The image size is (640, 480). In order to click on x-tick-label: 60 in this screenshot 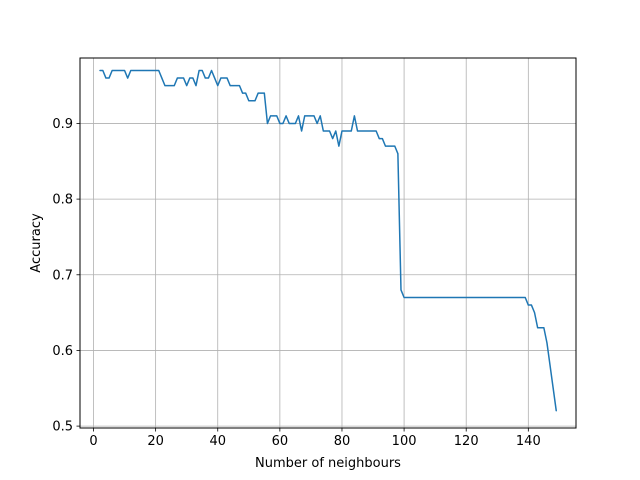, I will do `click(280, 441)`.